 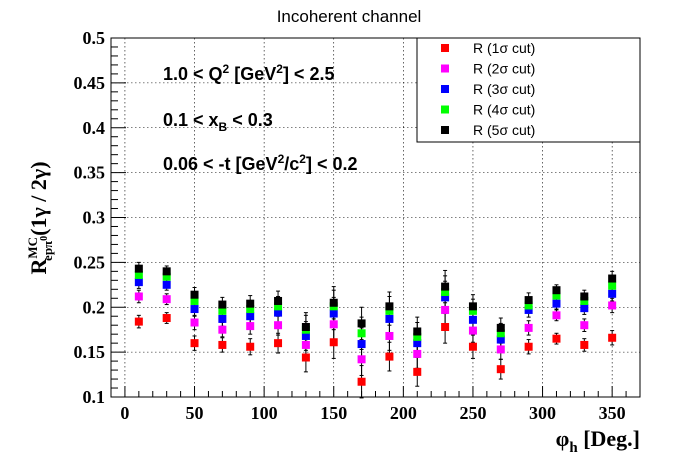 I want to click on x-tick-label: 250, so click(x=472, y=413).